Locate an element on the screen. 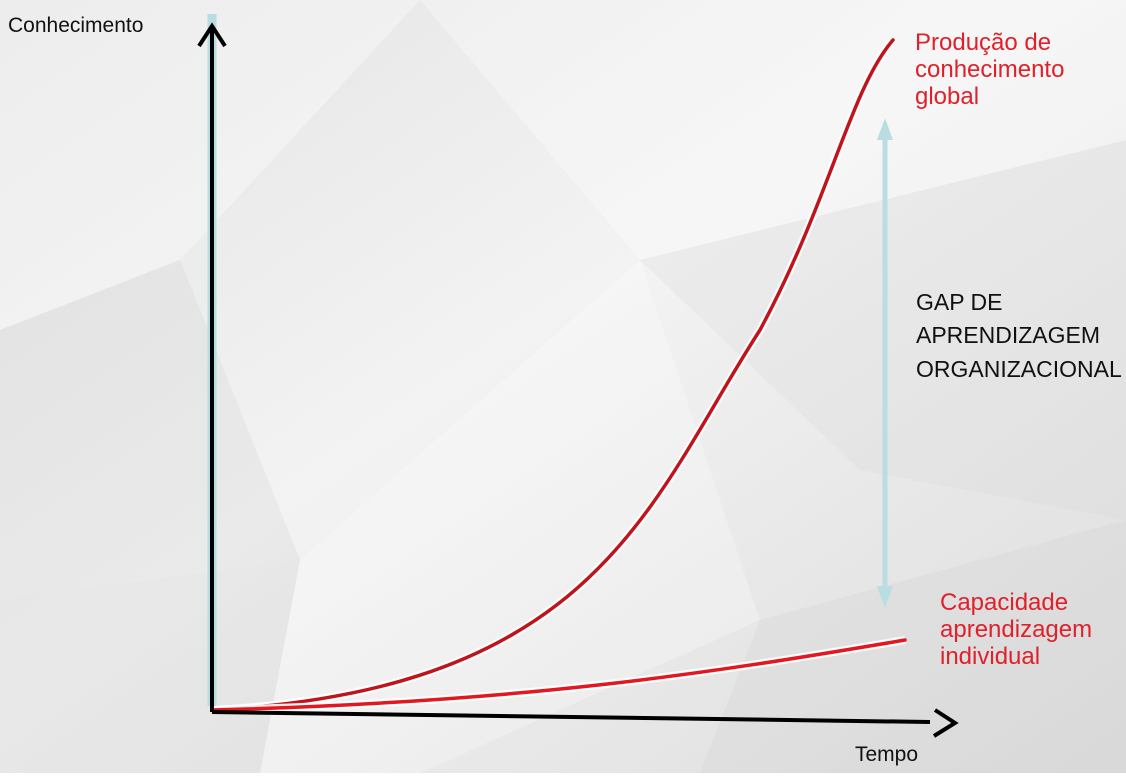  gap-label-line: APRENDIZAGEM is located at coordinates (1008, 335).